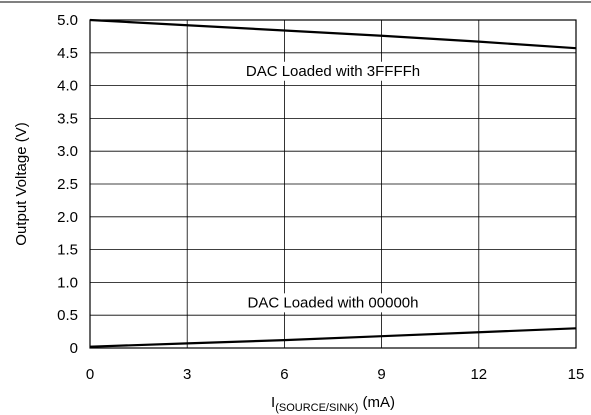 This screenshot has width=591, height=415. Describe the element at coordinates (74, 348) in the screenshot. I see `y-tick-label-0: 0` at that location.